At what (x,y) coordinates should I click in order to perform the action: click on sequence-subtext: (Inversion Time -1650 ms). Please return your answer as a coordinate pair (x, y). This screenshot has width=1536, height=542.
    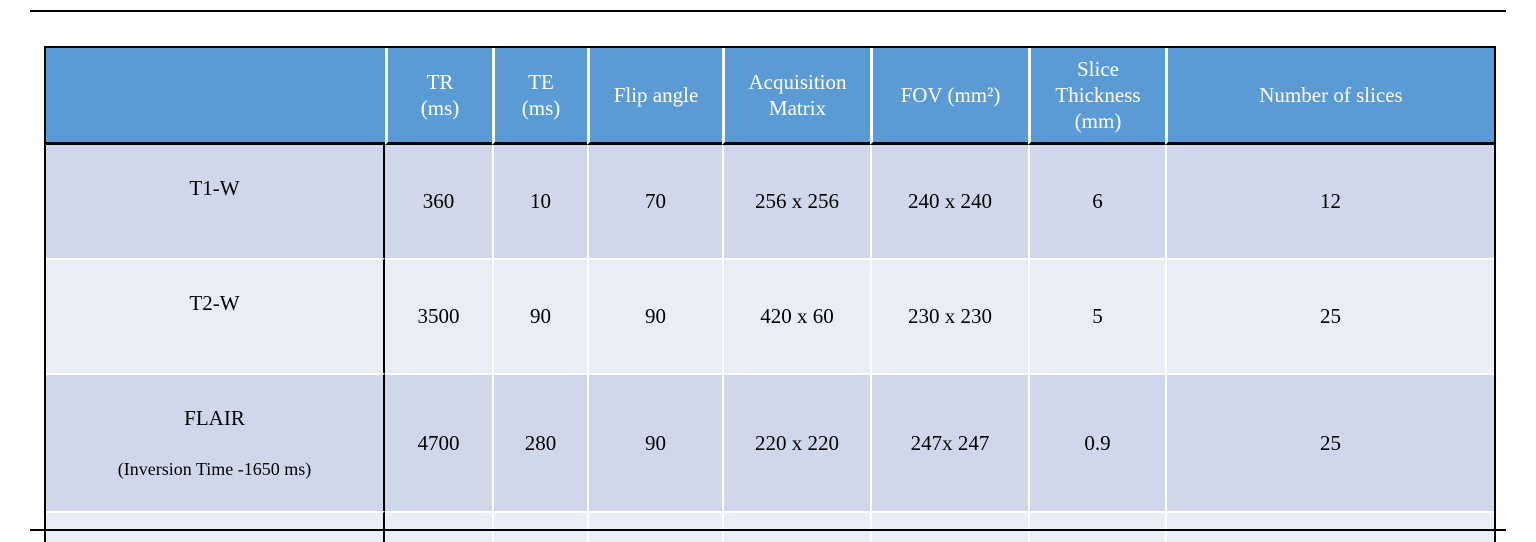
    Looking at the image, I should click on (214, 468).